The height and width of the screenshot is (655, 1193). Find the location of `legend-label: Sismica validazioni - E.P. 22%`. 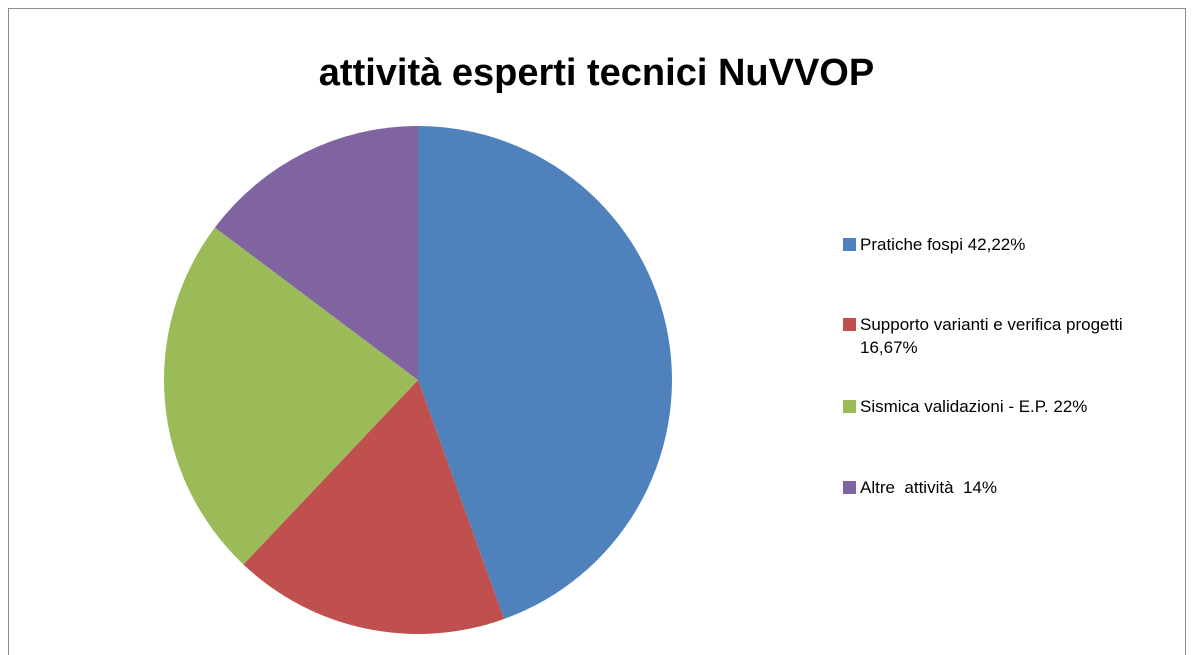

legend-label: Sismica validazioni - E.P. 22% is located at coordinates (974, 406).